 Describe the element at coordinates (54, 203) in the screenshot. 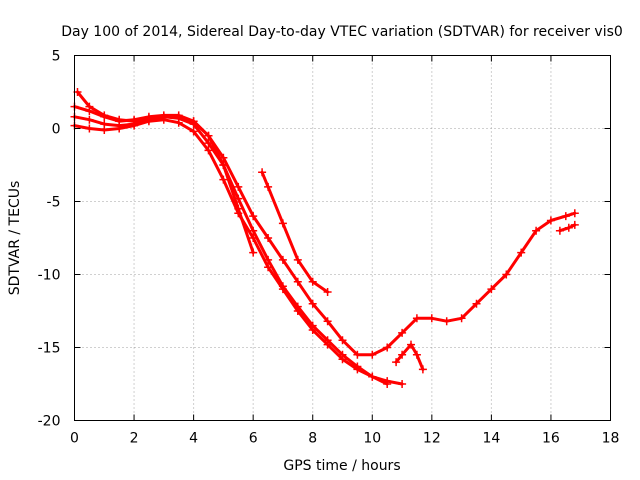

I see `y-tick-label: -5` at that location.